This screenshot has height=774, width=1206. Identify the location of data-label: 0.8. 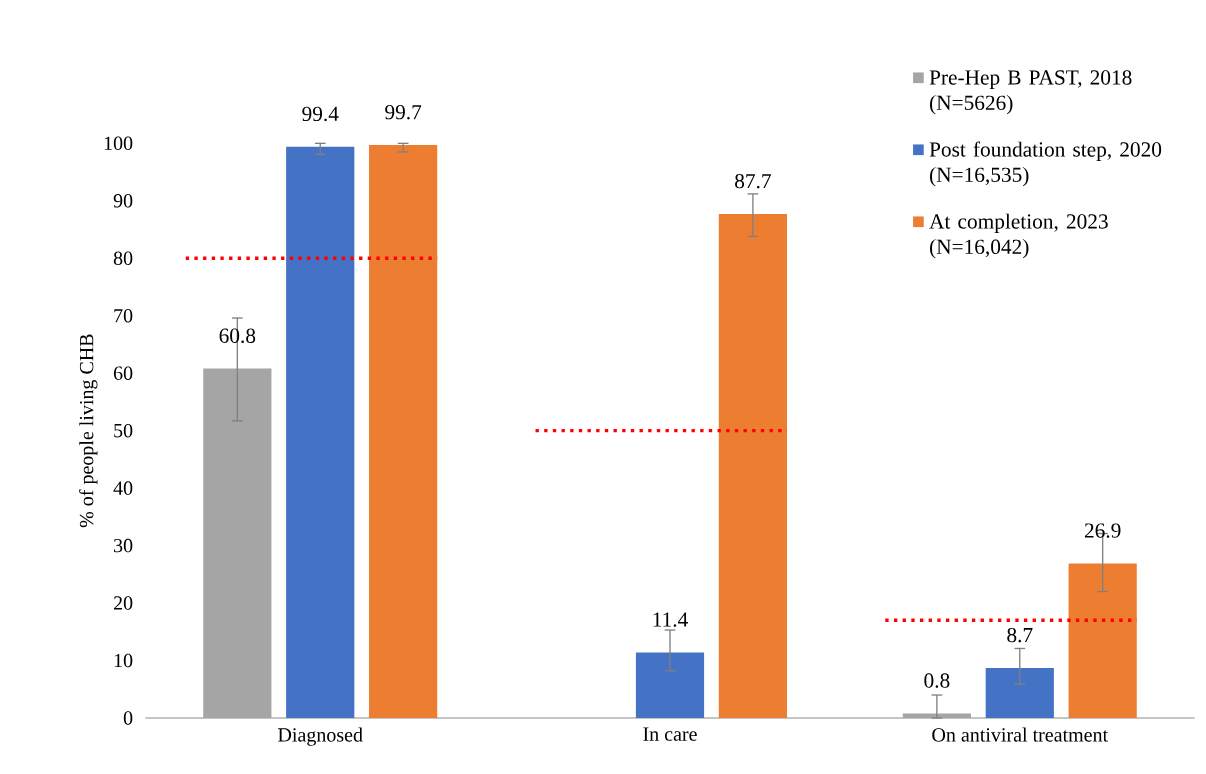
(937, 680).